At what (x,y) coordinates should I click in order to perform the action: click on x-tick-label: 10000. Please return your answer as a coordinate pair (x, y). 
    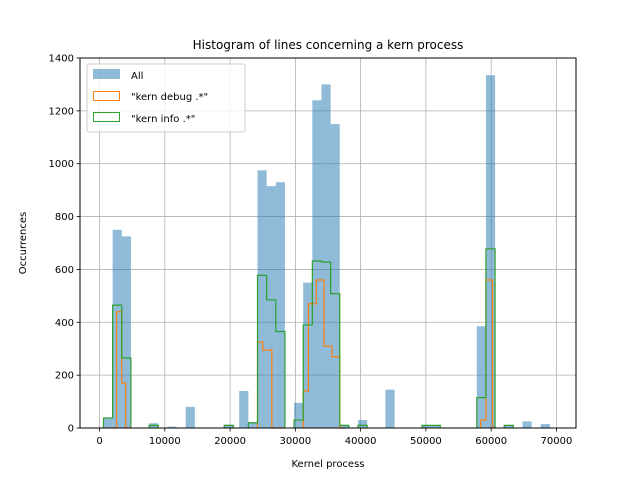
    Looking at the image, I should click on (165, 441).